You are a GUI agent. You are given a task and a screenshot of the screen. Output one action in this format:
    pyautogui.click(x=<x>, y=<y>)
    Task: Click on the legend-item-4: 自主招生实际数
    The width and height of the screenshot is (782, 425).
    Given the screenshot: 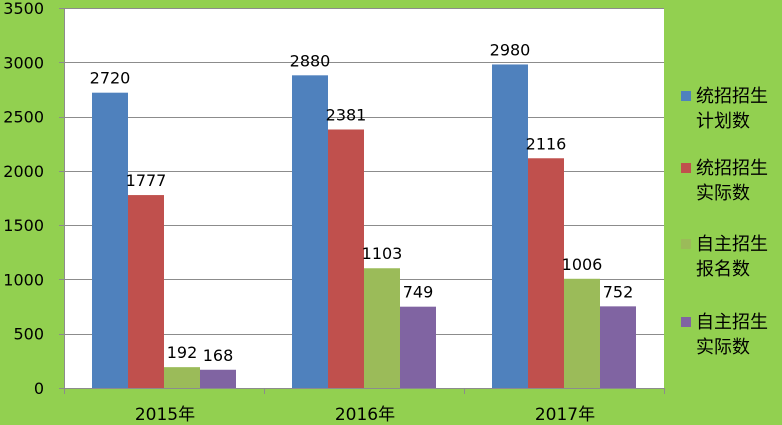 What is the action you would take?
    pyautogui.click(x=724, y=335)
    